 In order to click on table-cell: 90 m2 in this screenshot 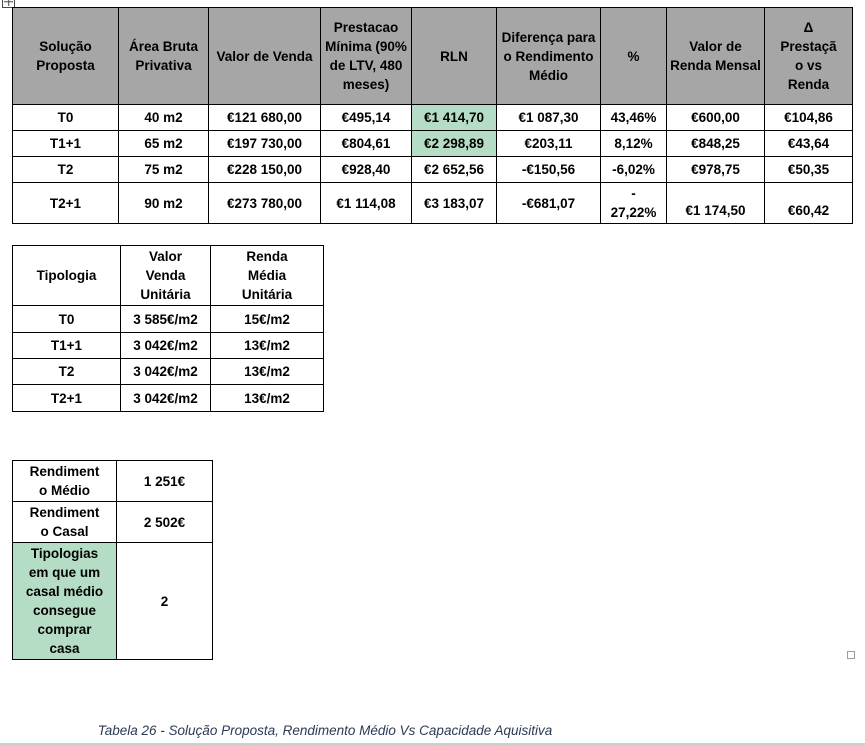, I will do `click(163, 203)`.